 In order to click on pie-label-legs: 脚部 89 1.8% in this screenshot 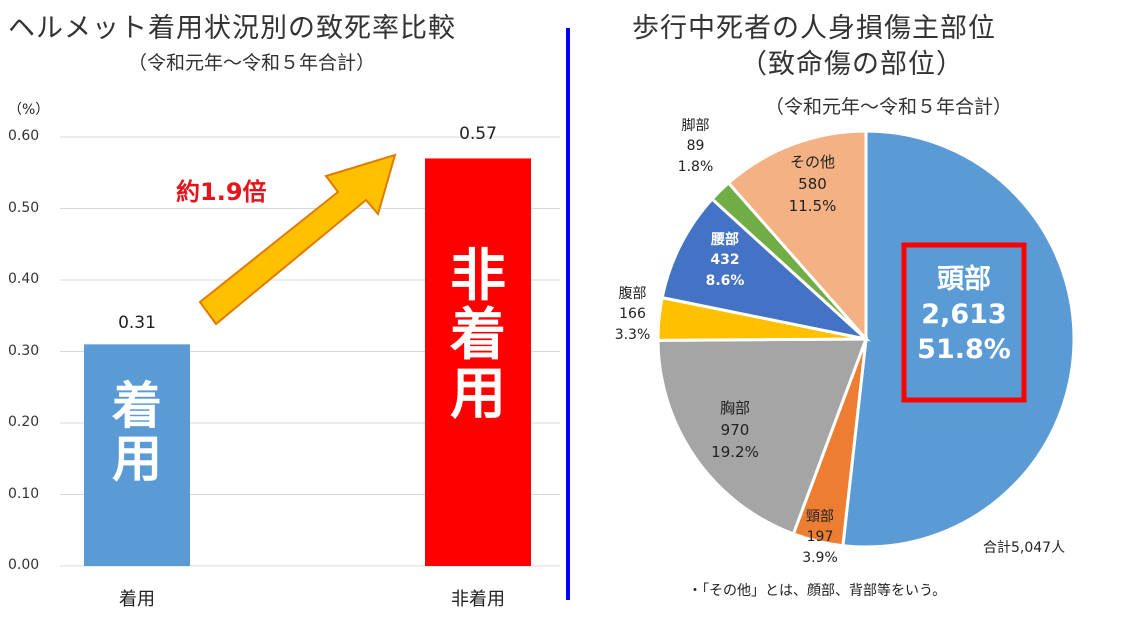, I will do `click(695, 146)`.